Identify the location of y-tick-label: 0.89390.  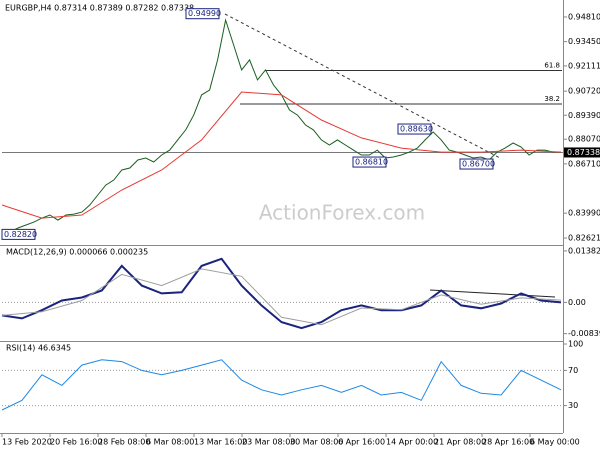
(584, 115).